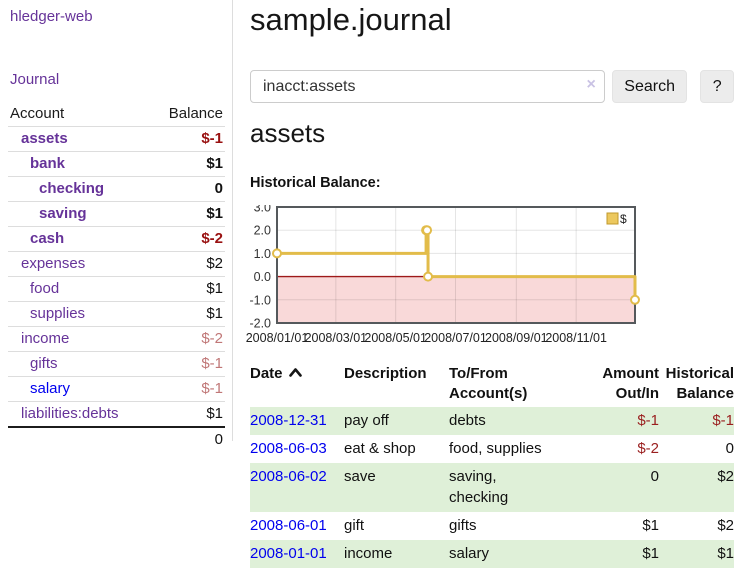  What do you see at coordinates (288, 525) in the screenshot?
I see `transaction-date-link: 2008-06-01` at bounding box center [288, 525].